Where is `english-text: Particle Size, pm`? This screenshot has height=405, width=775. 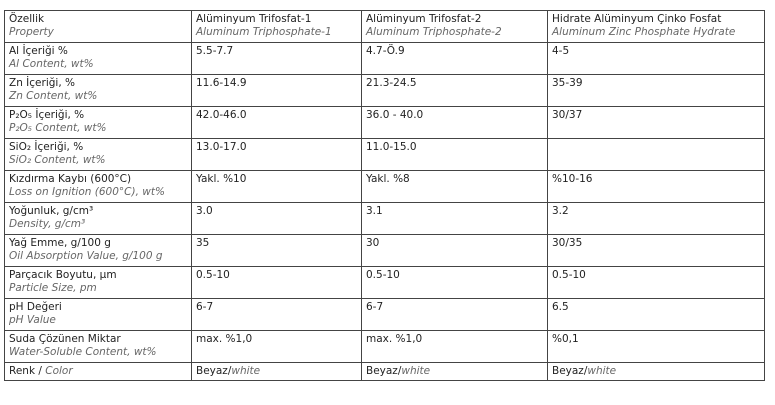
english-text: Particle Size, pm is located at coordinates (53, 288).